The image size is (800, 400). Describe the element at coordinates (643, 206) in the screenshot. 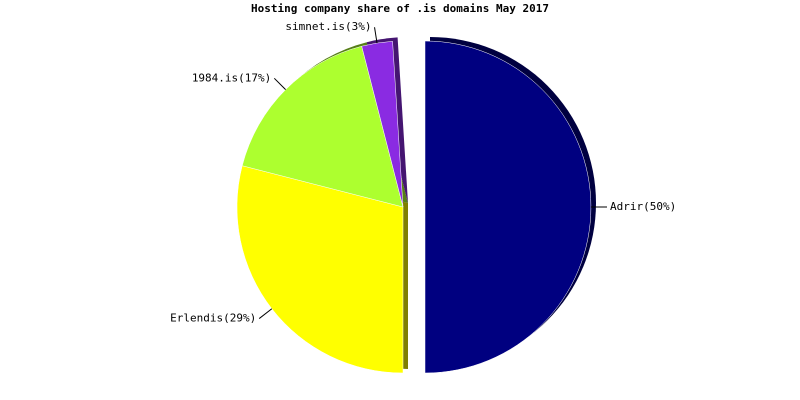

I see `slice-label: Adrir(50%)` at that location.